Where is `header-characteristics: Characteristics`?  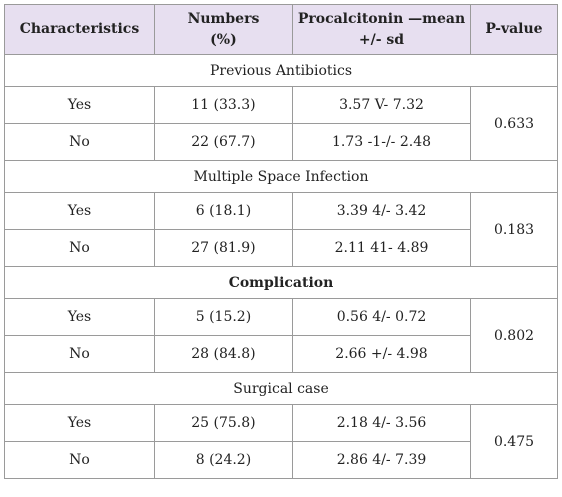
header-characteristics: Characteristics is located at coordinates (79, 29).